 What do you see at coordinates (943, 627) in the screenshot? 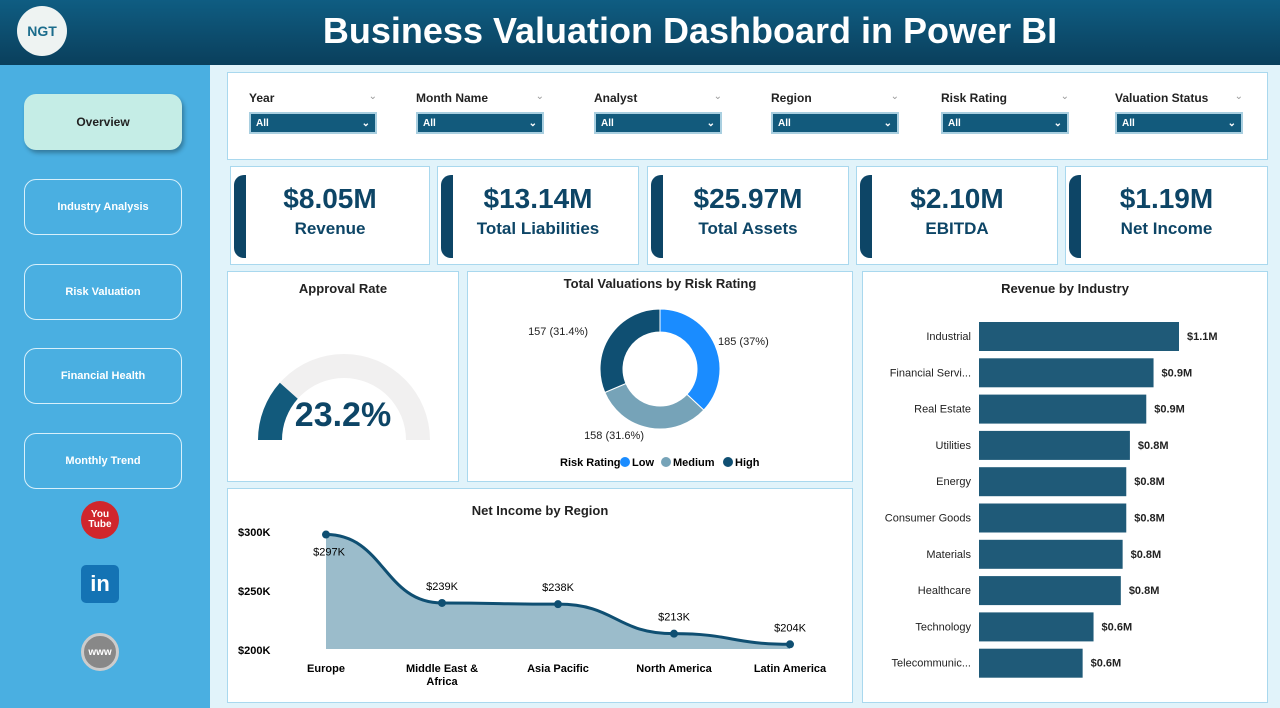
I see `bar-category-label: Technology` at bounding box center [943, 627].